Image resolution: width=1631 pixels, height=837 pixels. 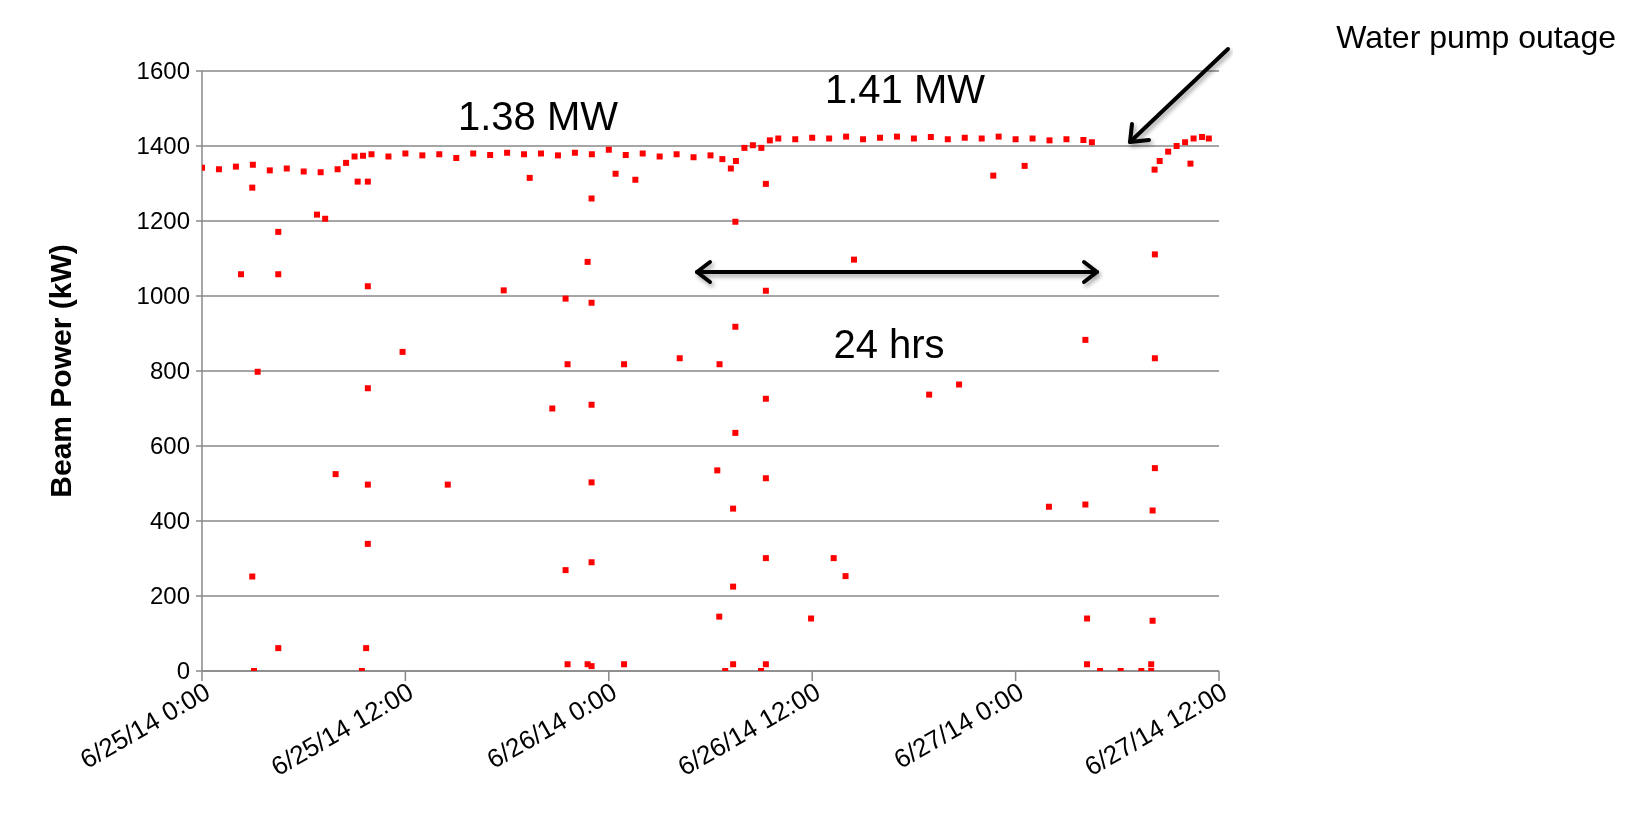 What do you see at coordinates (169, 371) in the screenshot?
I see `y-tick-label: 800` at bounding box center [169, 371].